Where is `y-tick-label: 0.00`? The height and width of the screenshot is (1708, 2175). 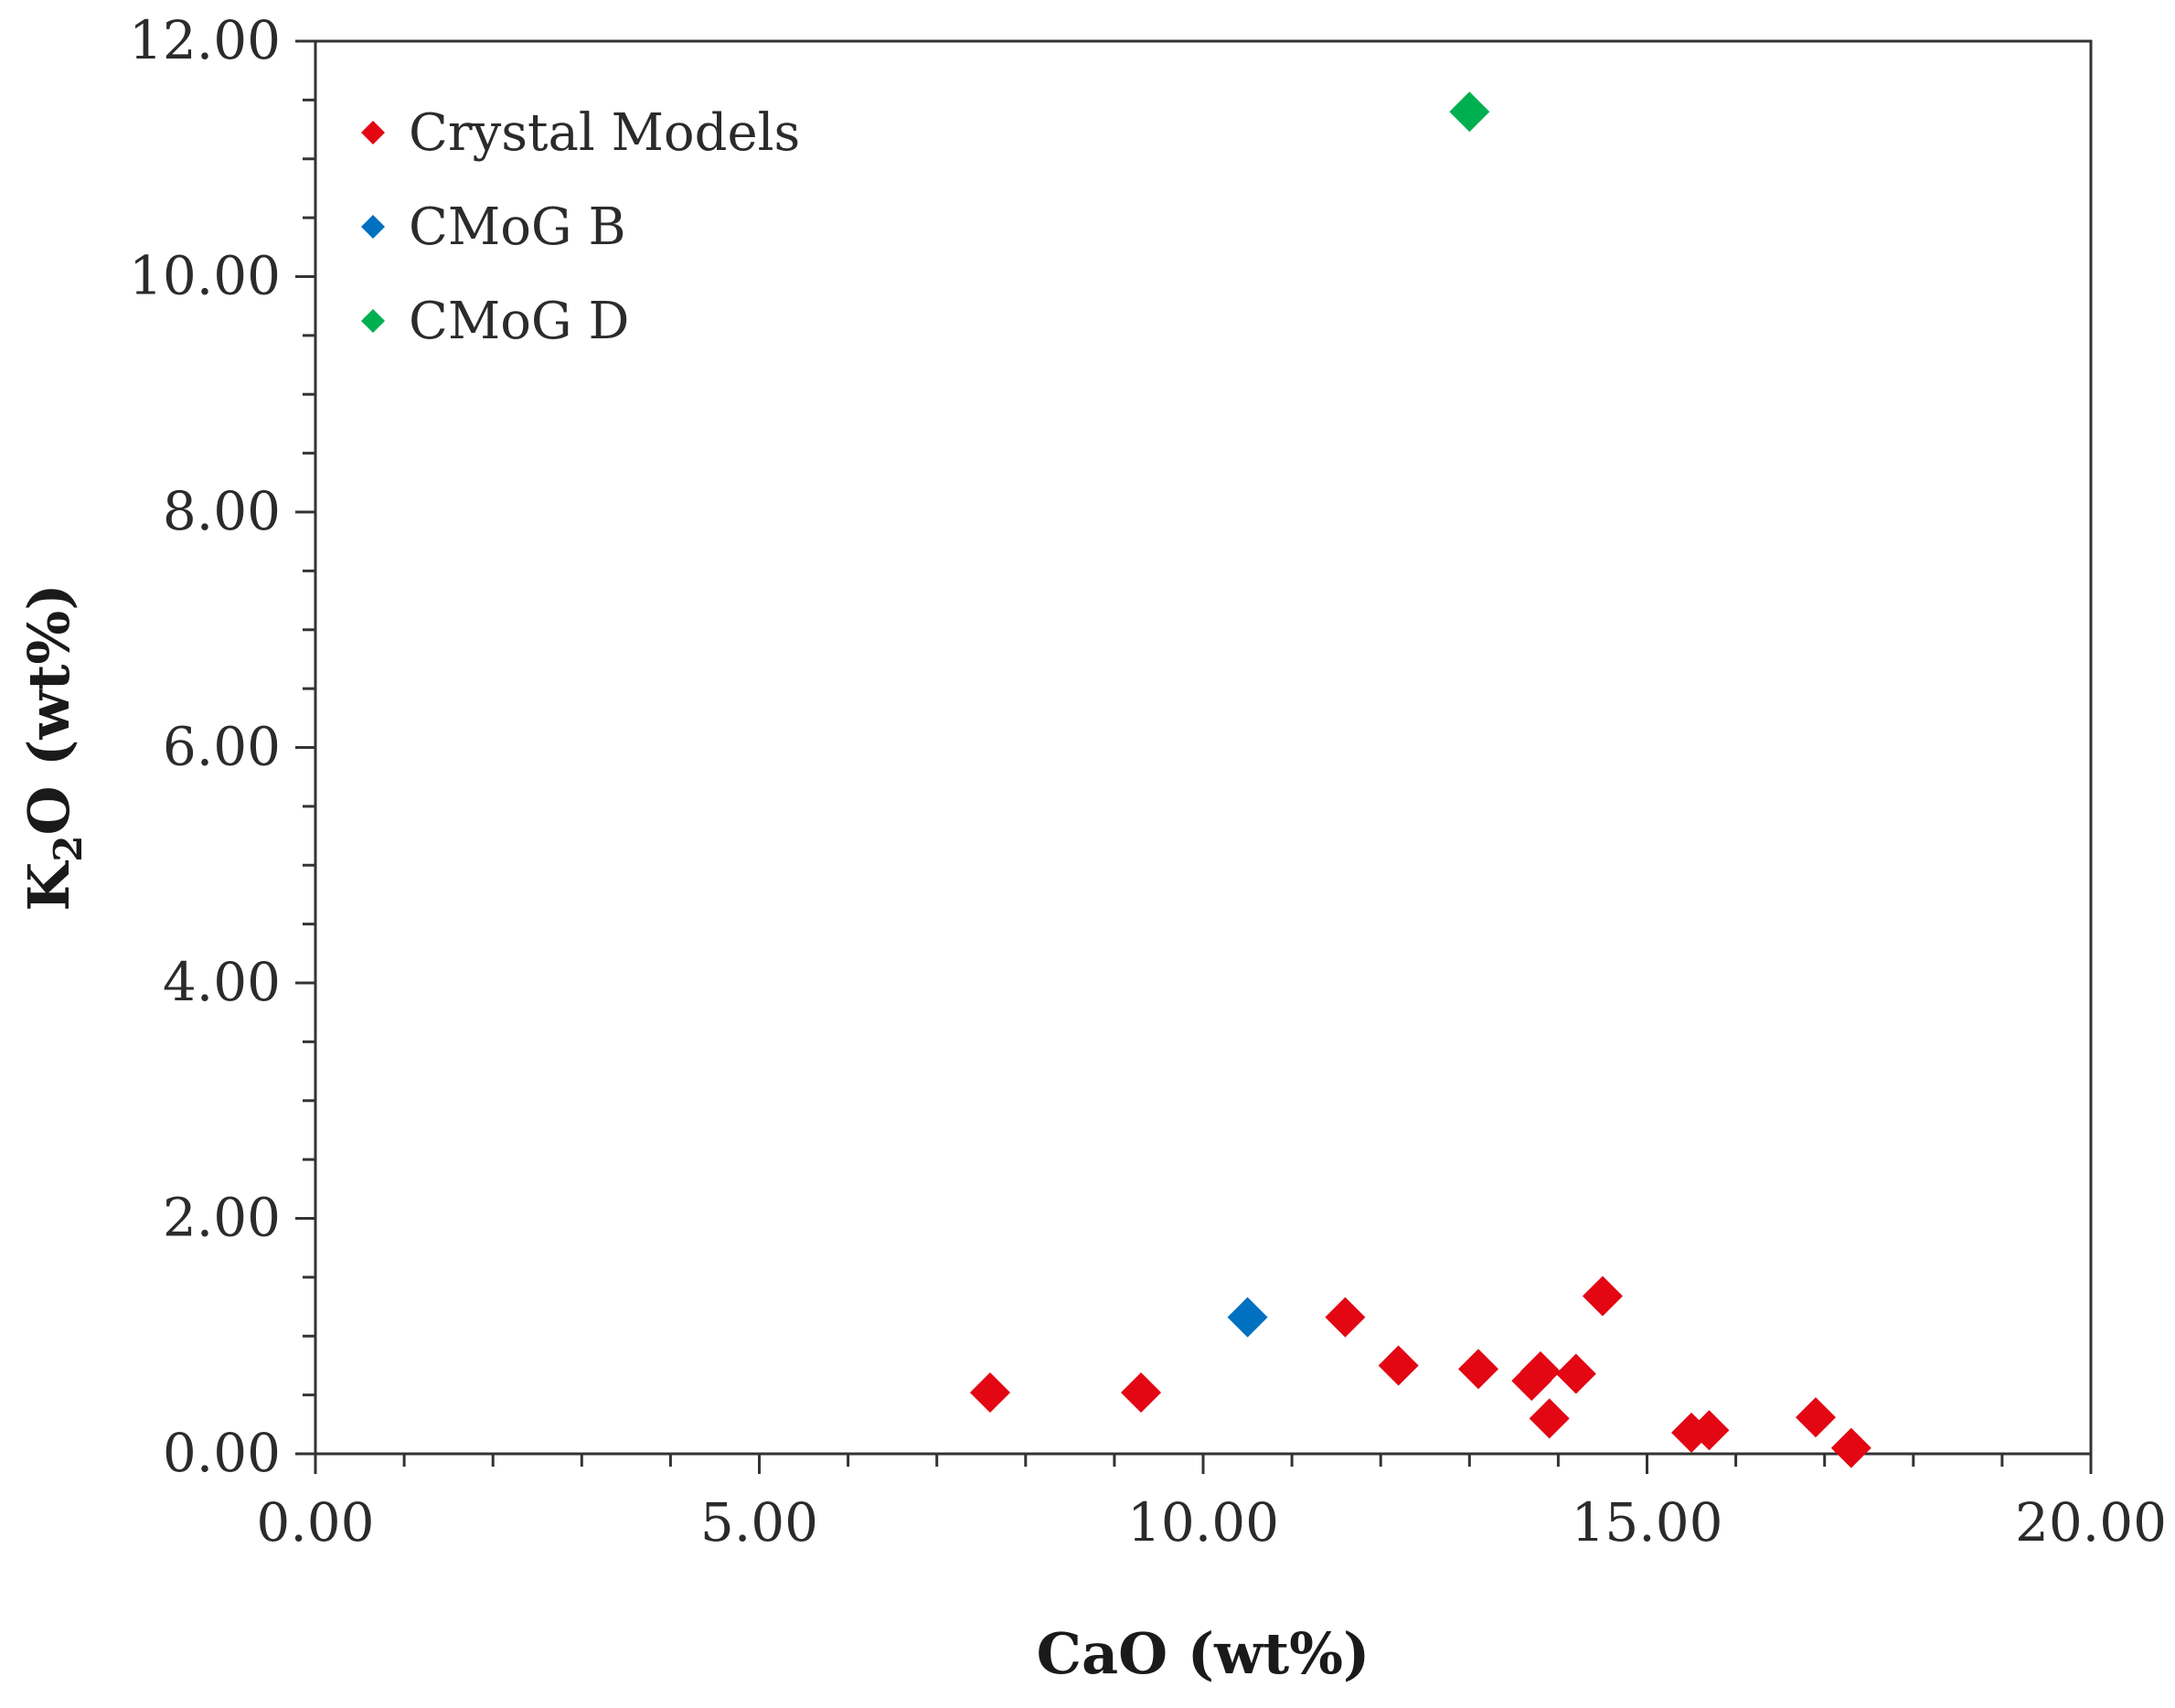 y-tick-label: 0.00 is located at coordinates (222, 1453).